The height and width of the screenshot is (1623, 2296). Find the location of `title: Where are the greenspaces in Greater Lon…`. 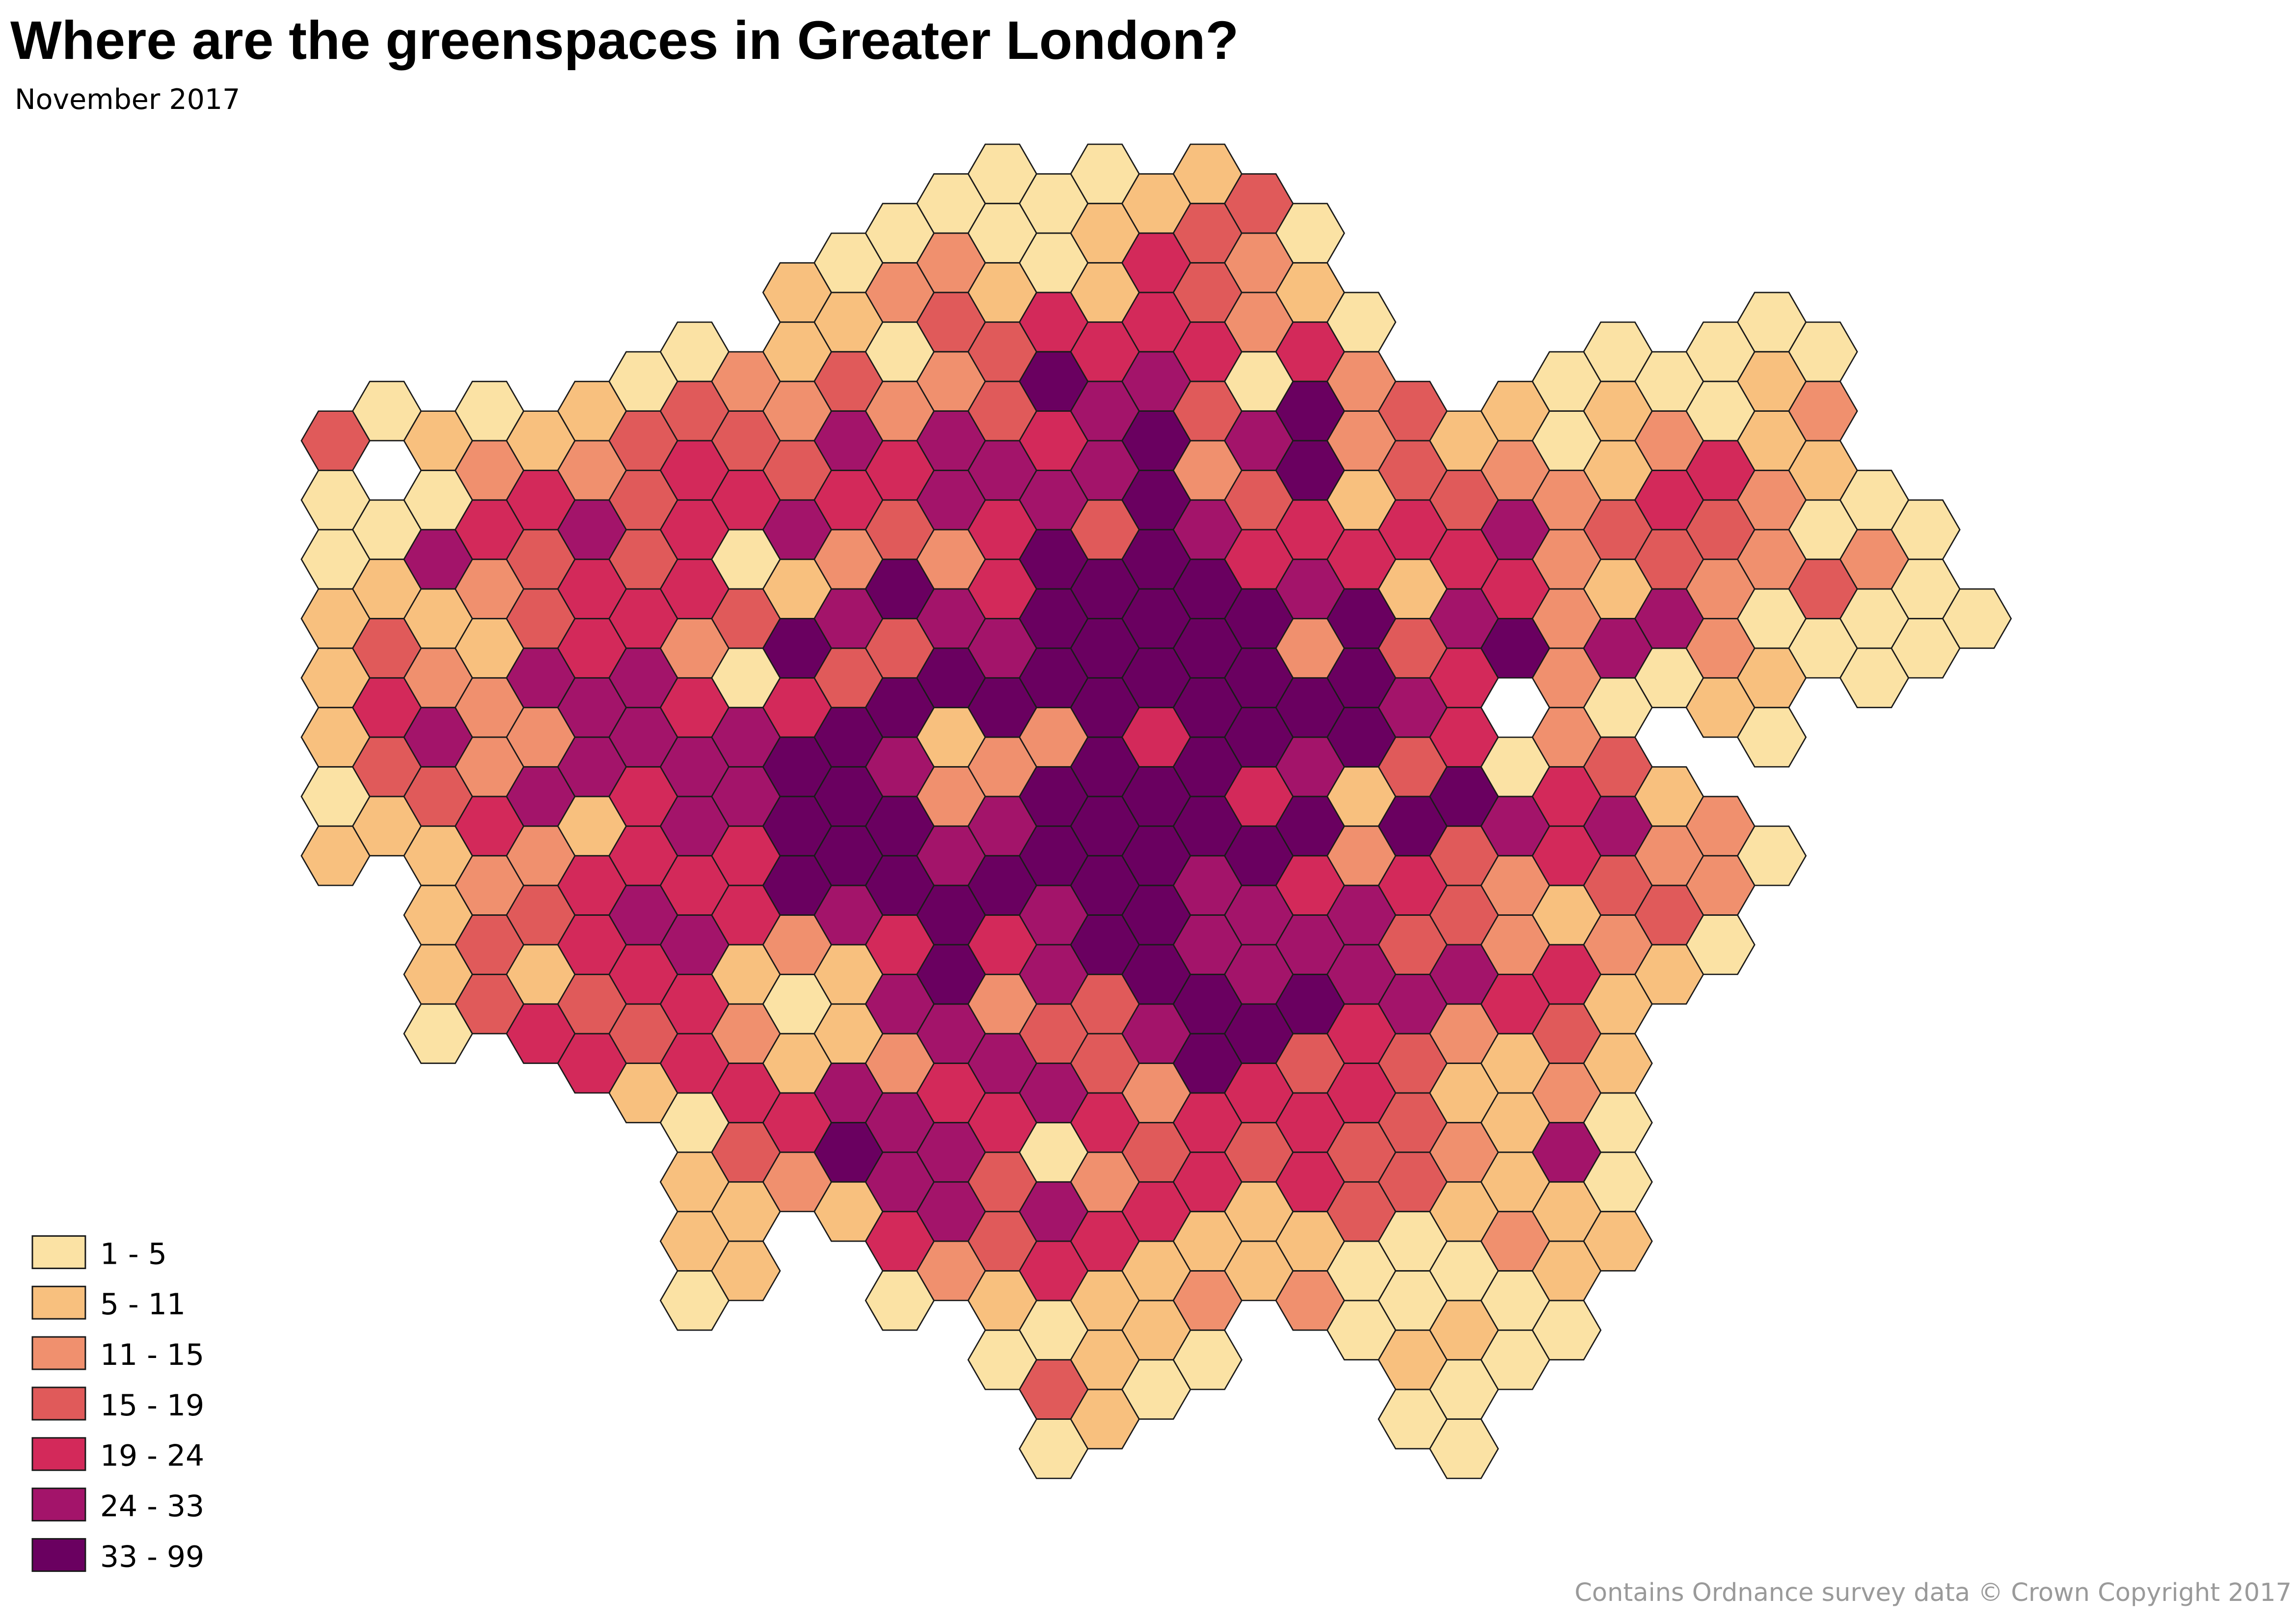

title: Where are the greenspaces in Greater Lon… is located at coordinates (624, 40).